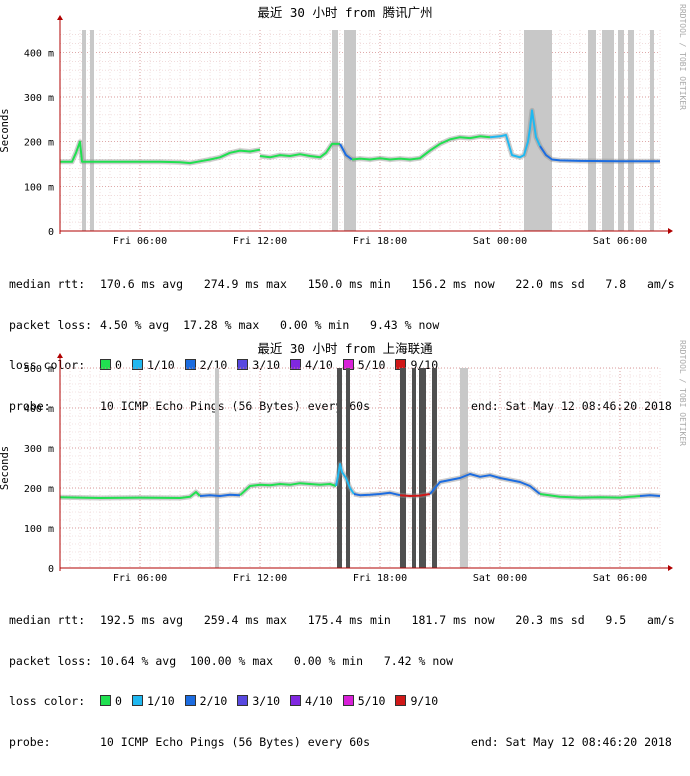 The image size is (690, 776). I want to click on loss-legend-item: 2/10, so click(206, 365).